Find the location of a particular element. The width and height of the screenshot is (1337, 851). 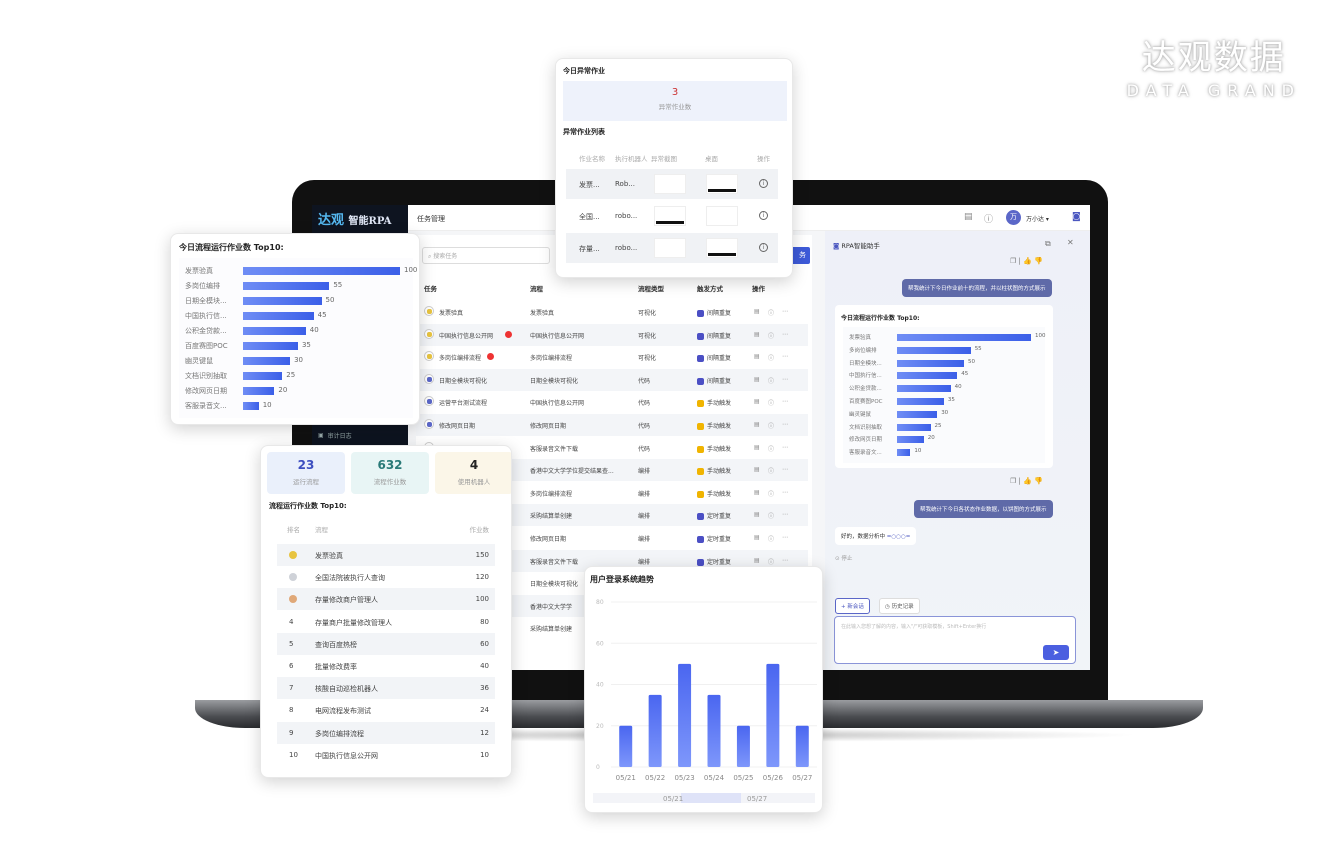

task-name: 多岗位编排流程 is located at coordinates (460, 359).